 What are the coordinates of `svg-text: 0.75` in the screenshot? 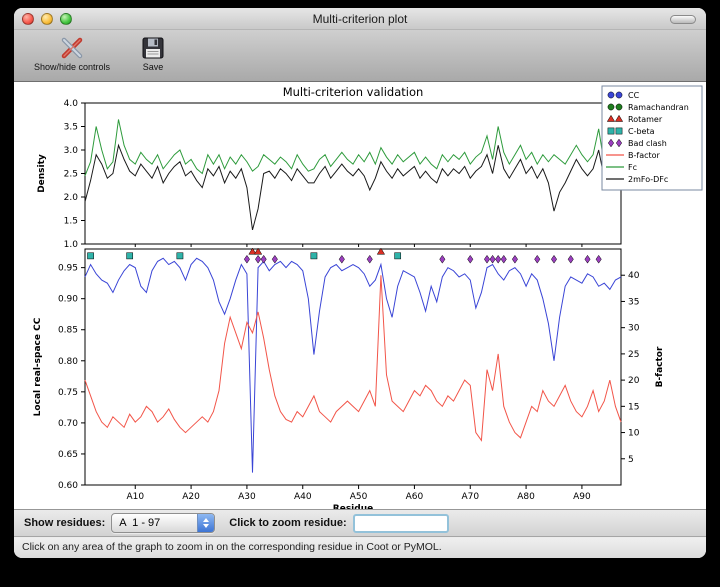 It's located at (68, 393).